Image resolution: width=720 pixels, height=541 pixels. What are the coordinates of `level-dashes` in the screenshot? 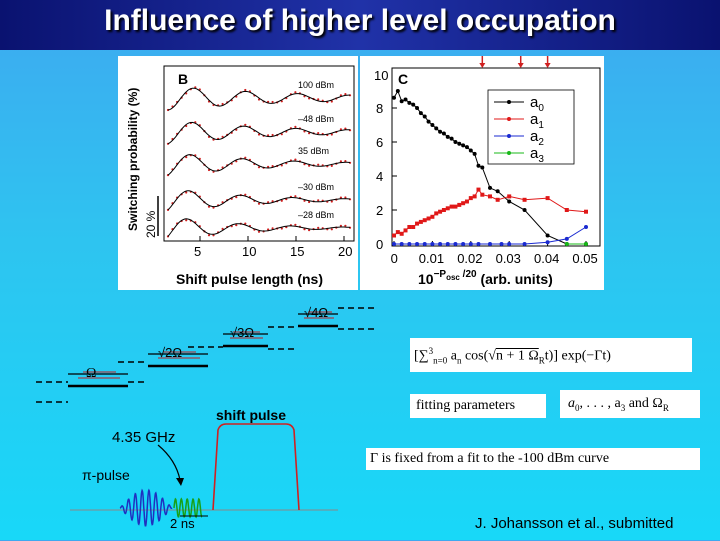 It's located at (207, 355).